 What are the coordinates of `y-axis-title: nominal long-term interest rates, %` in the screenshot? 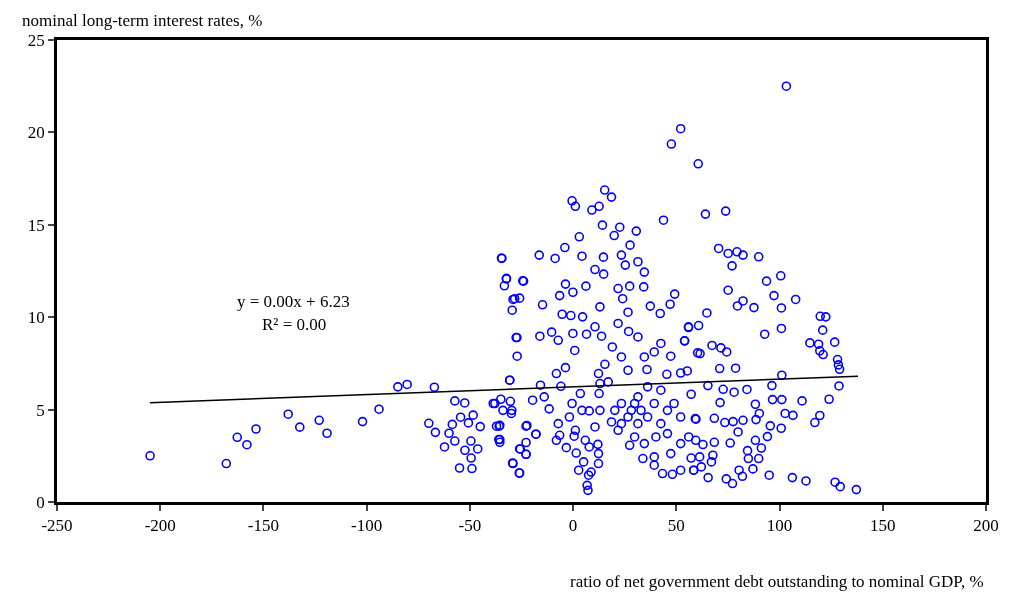 It's located at (142, 20).